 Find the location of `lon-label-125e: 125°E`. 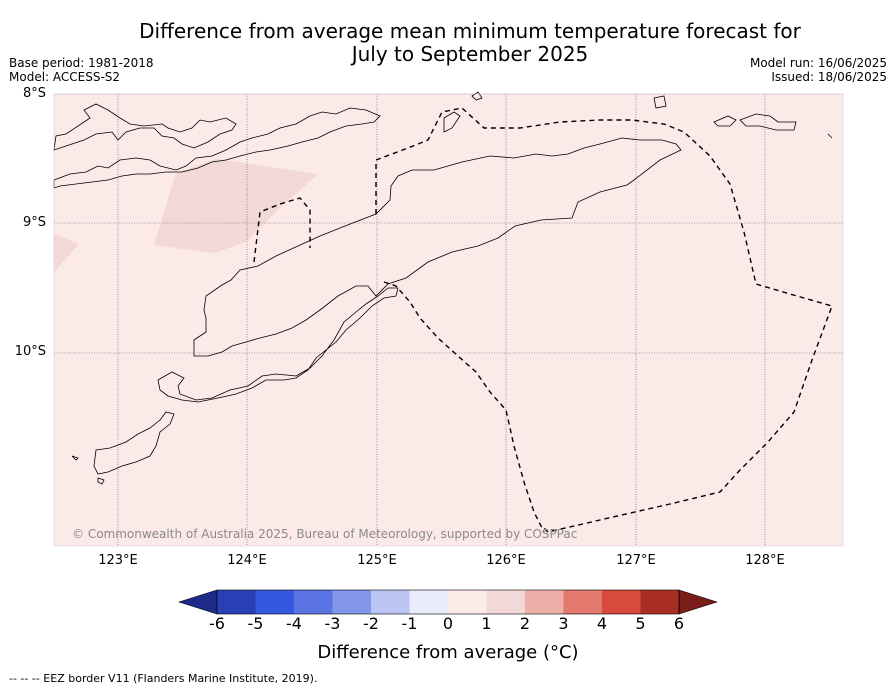

lon-label-125e: 125°E is located at coordinates (377, 560).